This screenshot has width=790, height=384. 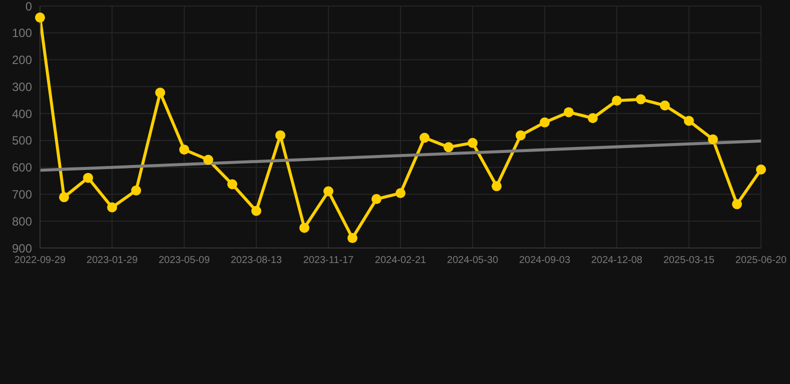 I want to click on y-tick-label: 700, so click(x=22, y=194).